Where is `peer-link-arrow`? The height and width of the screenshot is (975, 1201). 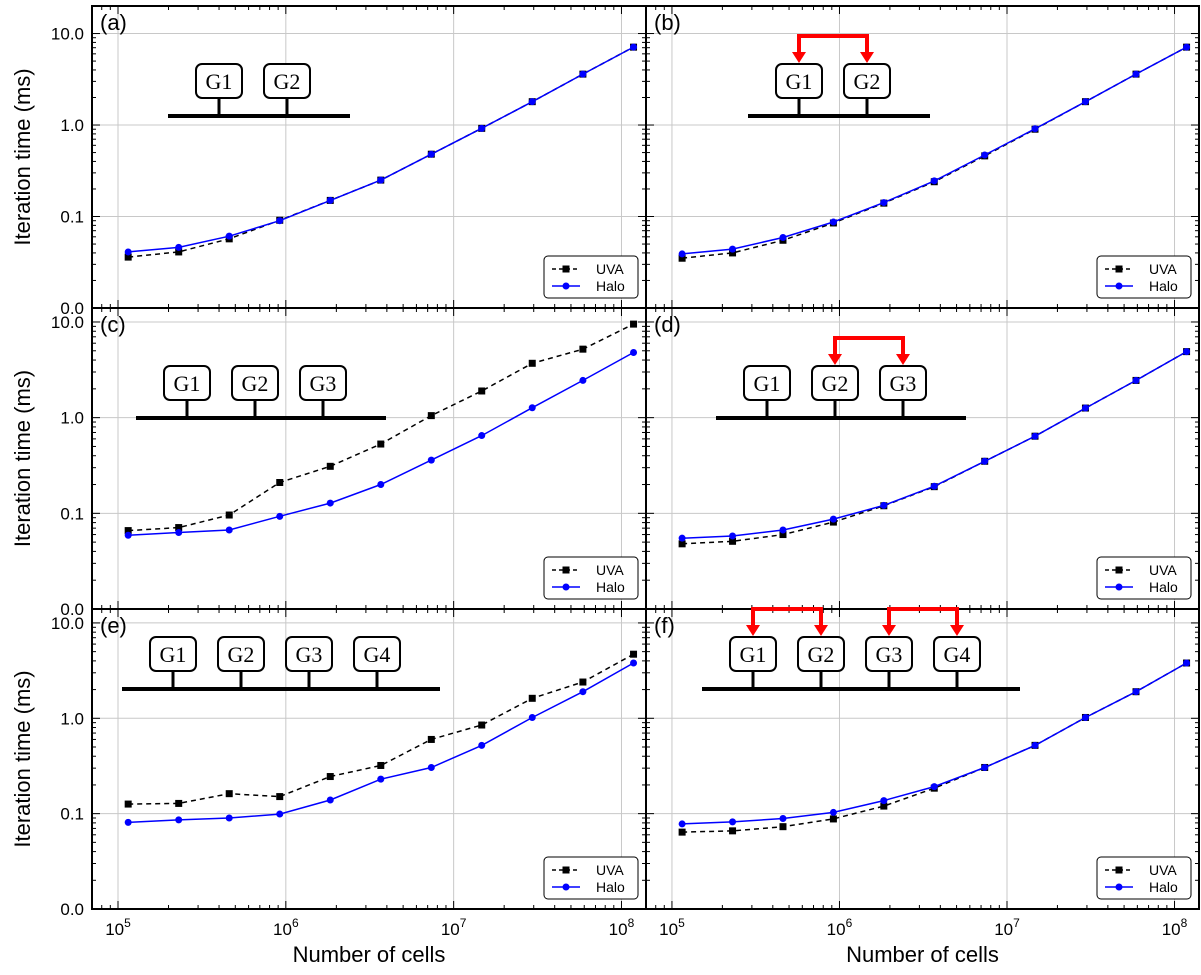 peer-link-arrow is located at coordinates (869, 346).